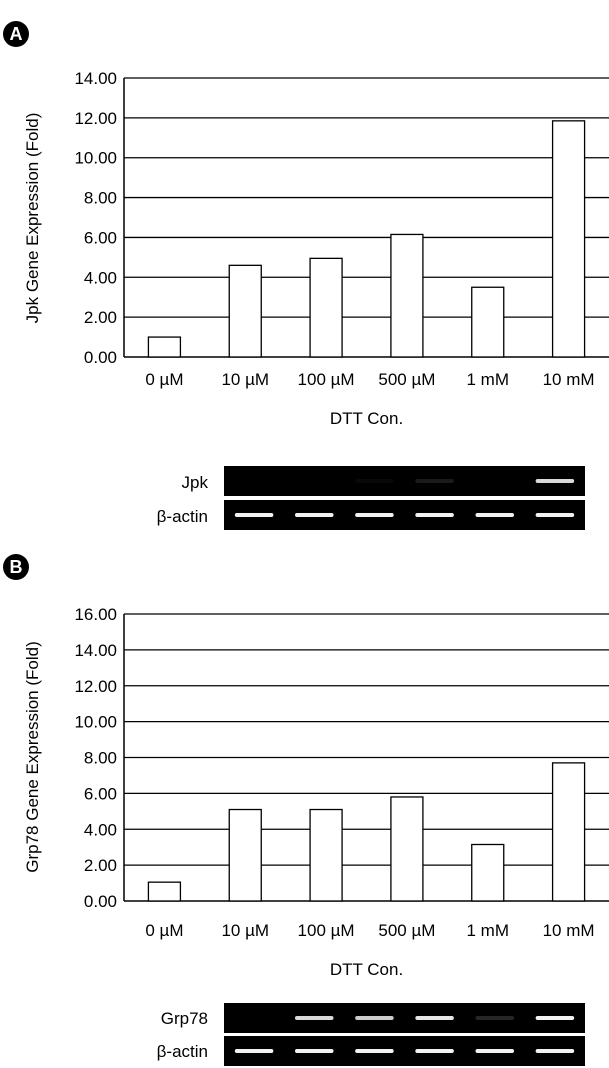  What do you see at coordinates (95, 614) in the screenshot?
I see `y-tick-label: 16.00` at bounding box center [95, 614].